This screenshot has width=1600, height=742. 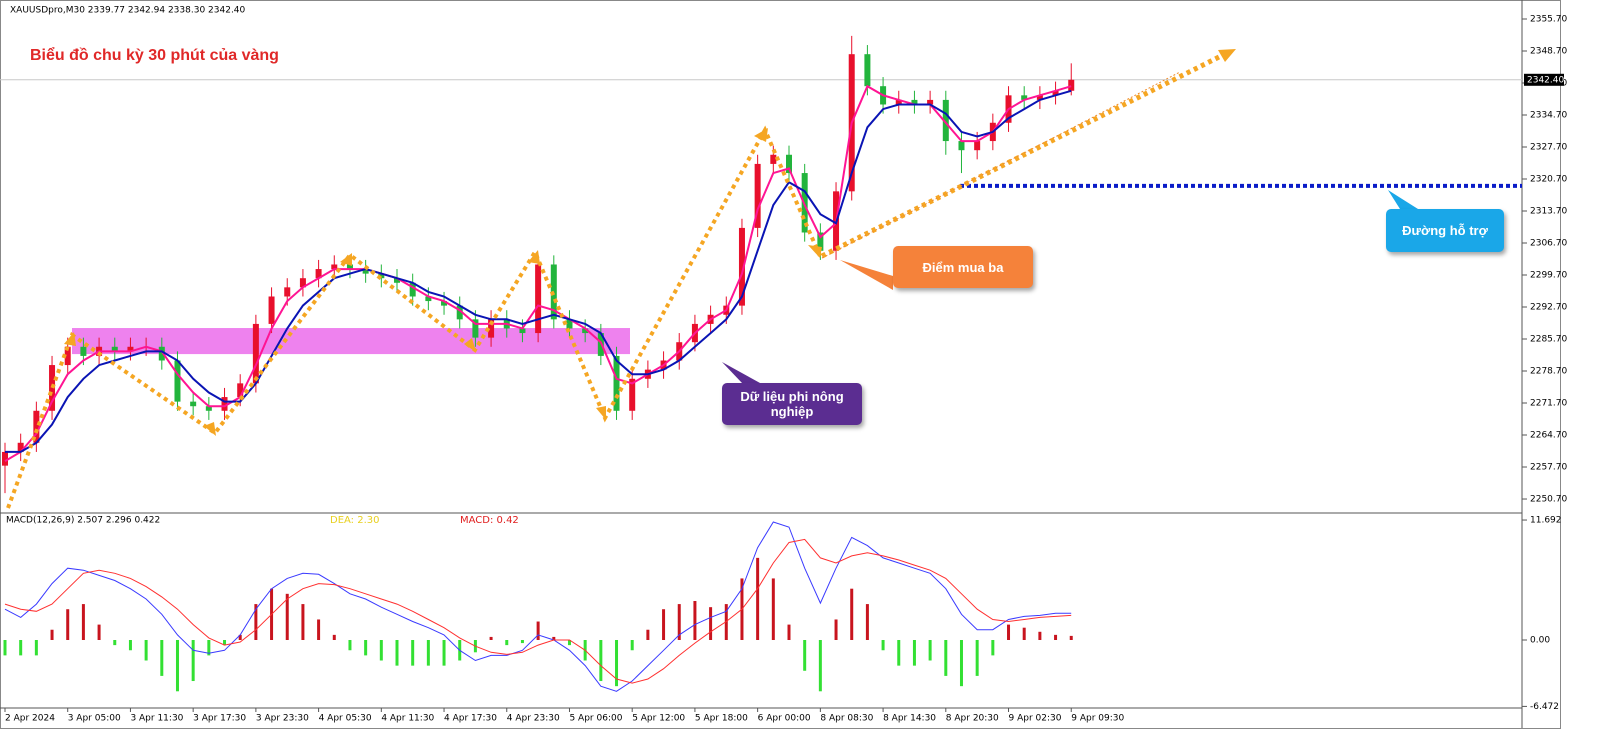 What do you see at coordinates (1548, 436) in the screenshot?
I see `y-tick-label: 2264.70` at bounding box center [1548, 436].